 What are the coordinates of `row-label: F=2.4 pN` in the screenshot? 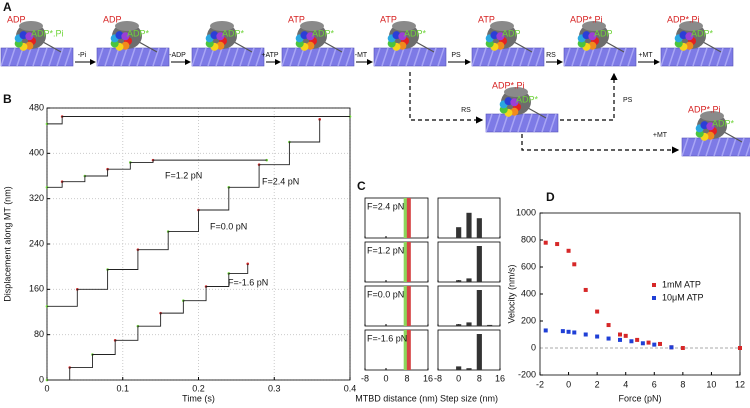 It's located at (385, 206).